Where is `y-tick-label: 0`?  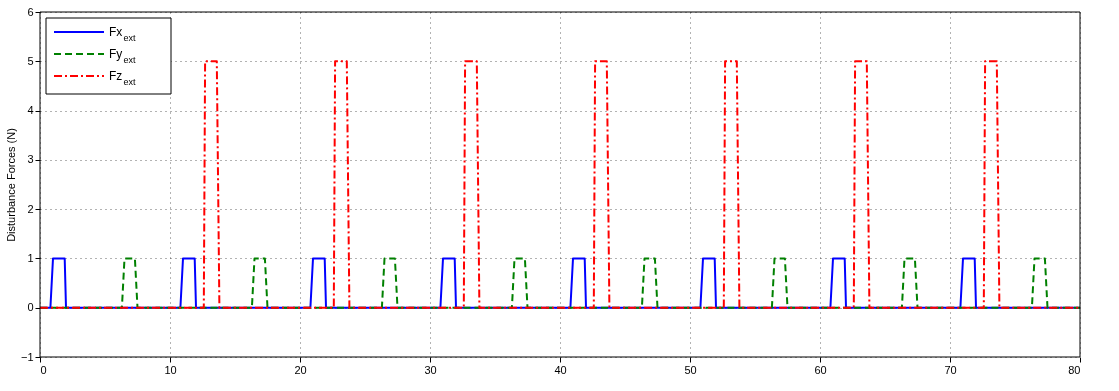
y-tick-label: 0 is located at coordinates (30, 307).